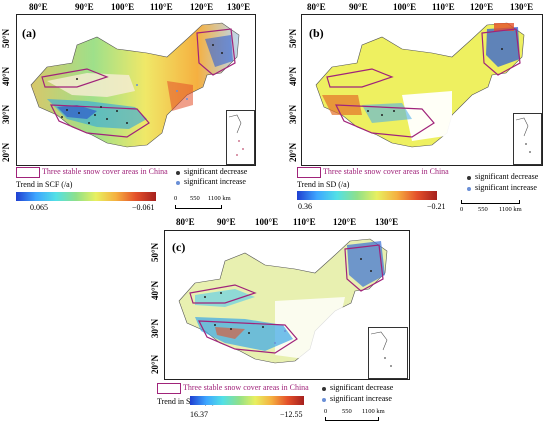 This screenshot has width=550, height=425. Describe the element at coordinates (316, 33) in the screenshot. I see `panel-label: (b)` at that location.